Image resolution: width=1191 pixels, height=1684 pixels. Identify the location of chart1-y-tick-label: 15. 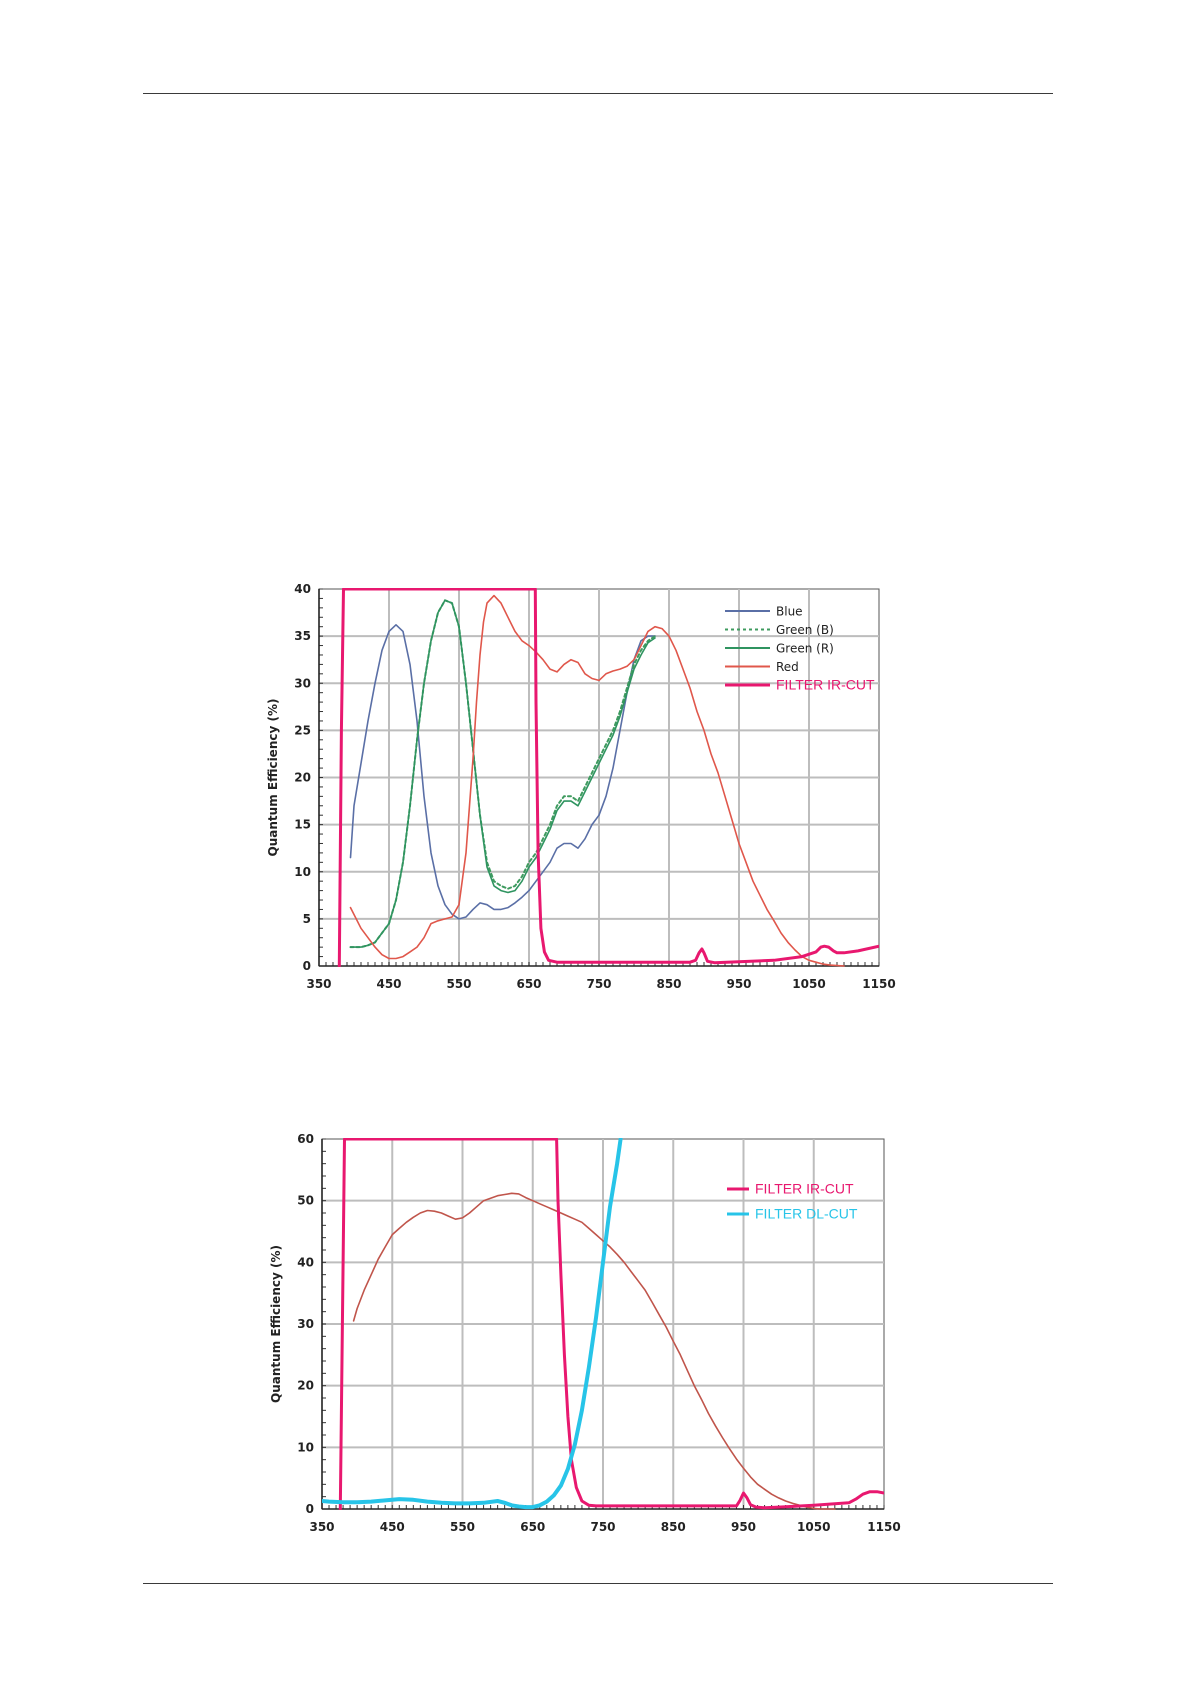
(302, 825).